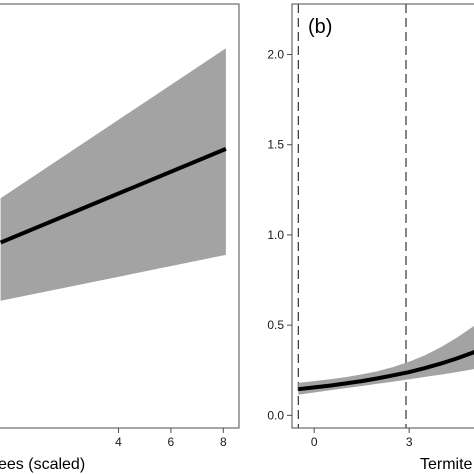  I want to click on a-x-tick-label-8: 8, so click(223, 442).